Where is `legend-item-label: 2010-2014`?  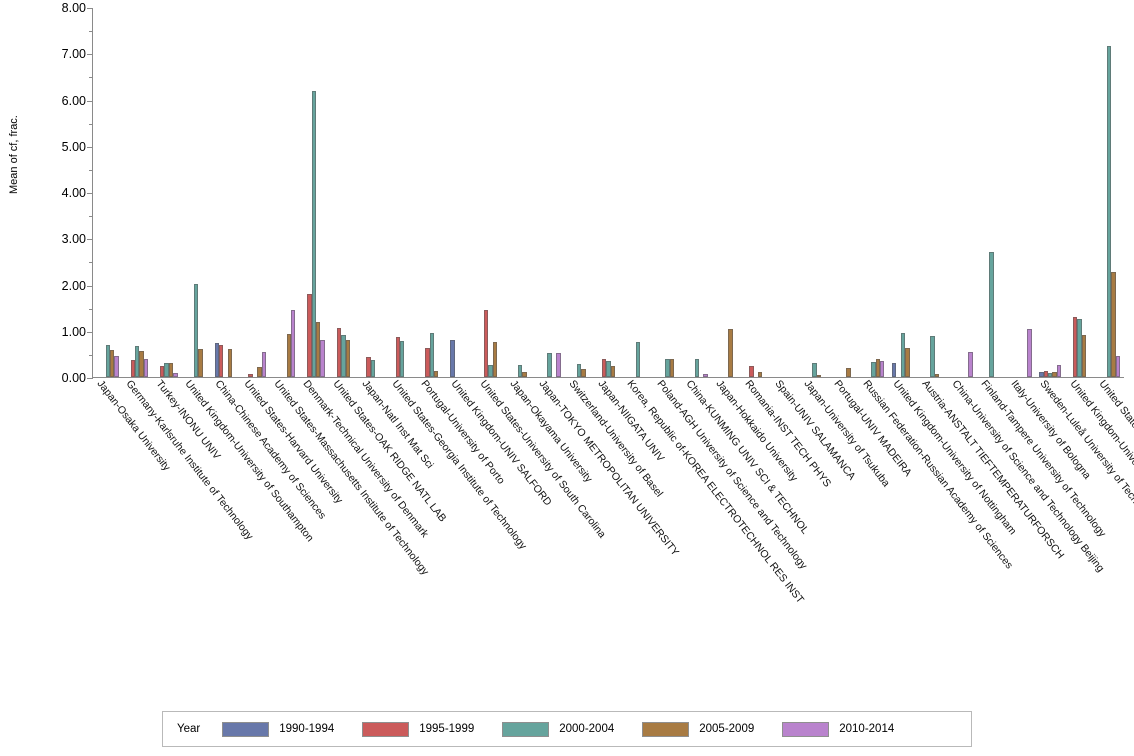
legend-item-label: 2010-2014 is located at coordinates (867, 729).